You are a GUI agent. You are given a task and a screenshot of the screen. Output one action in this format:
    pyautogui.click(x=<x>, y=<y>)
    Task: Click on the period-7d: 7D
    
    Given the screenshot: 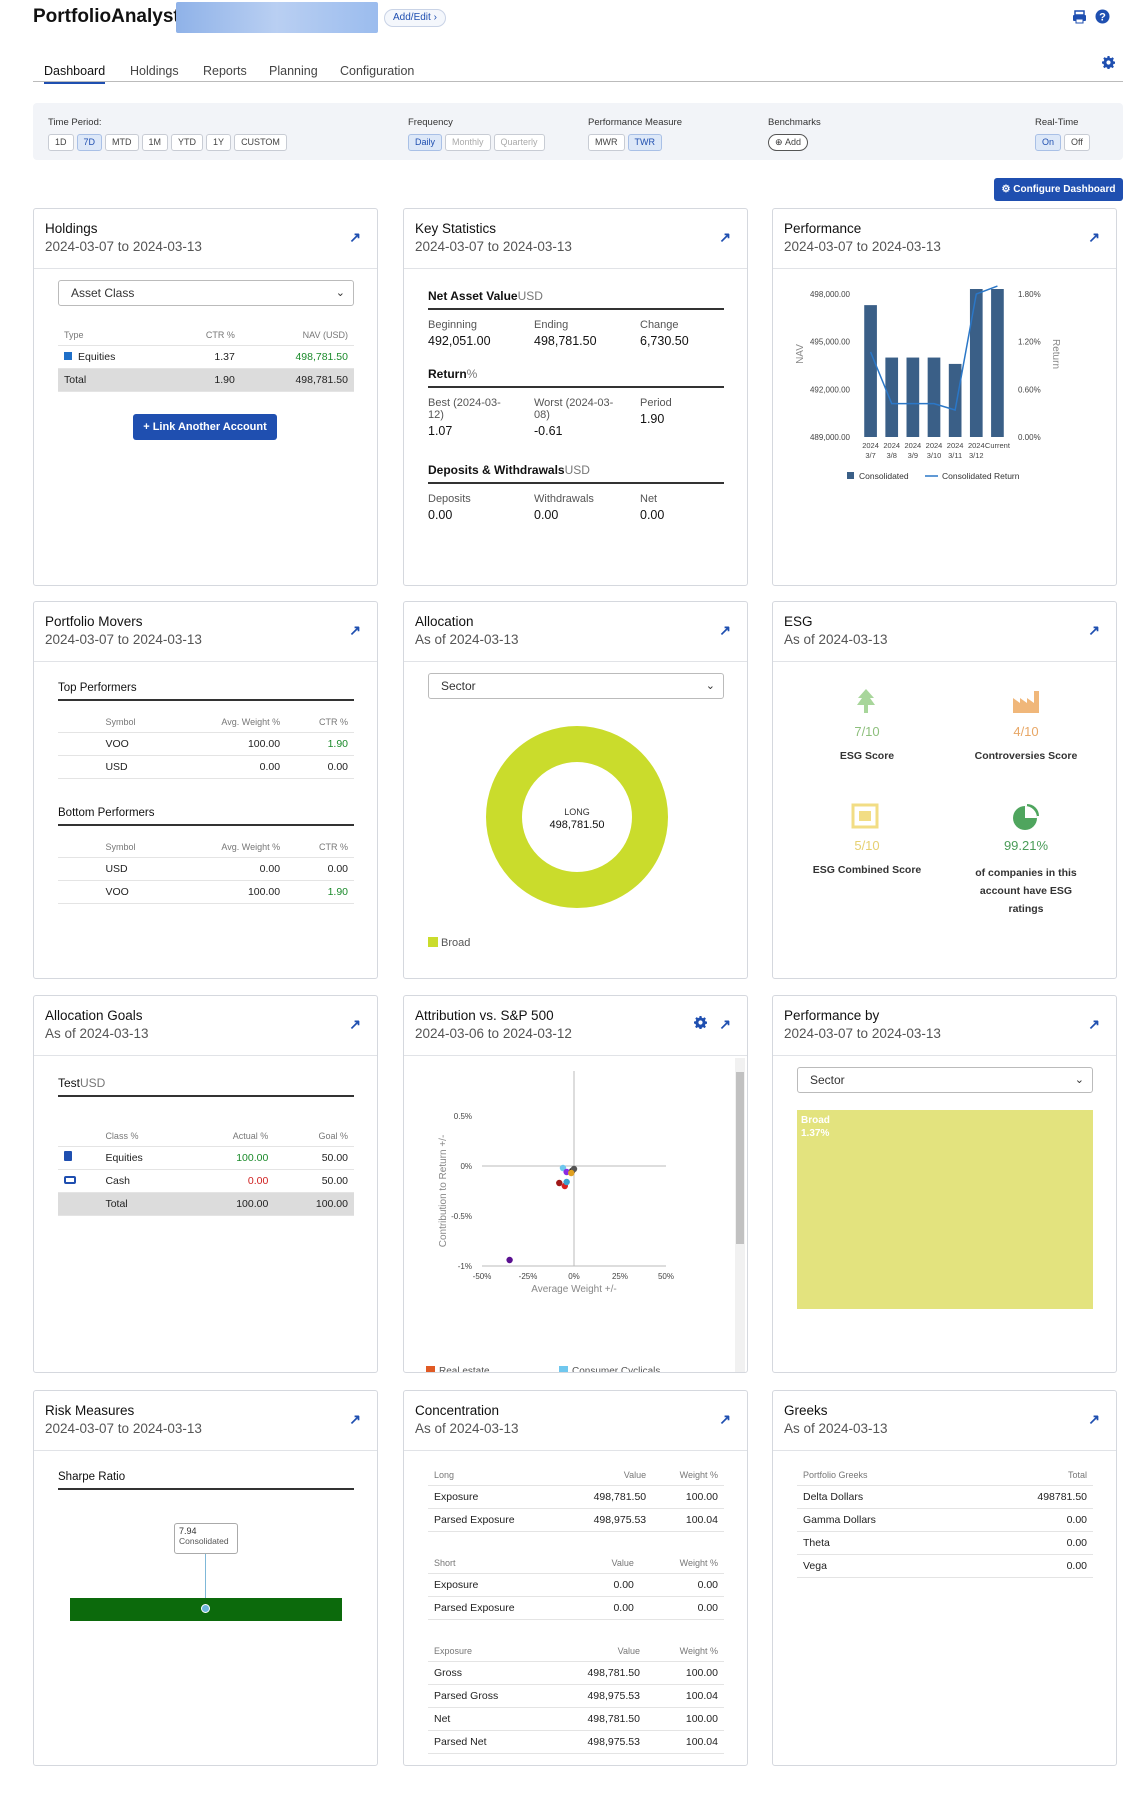 What is the action you would take?
    pyautogui.click(x=89, y=142)
    